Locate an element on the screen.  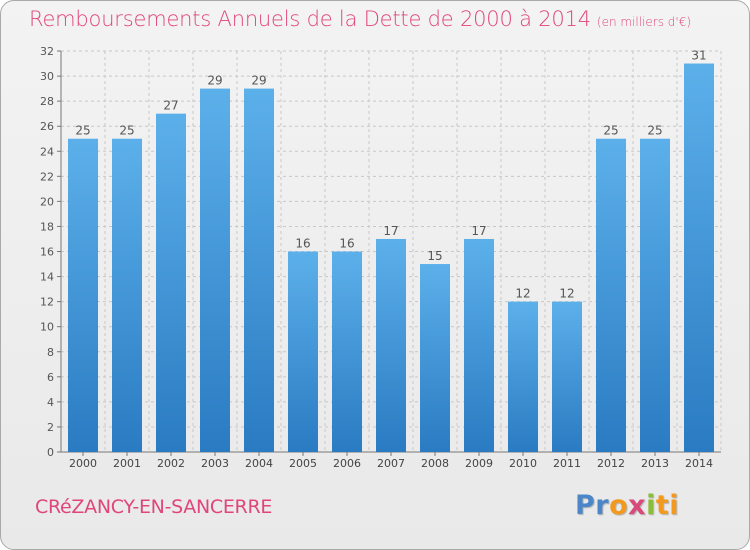
x-tick-label-2014: 2014 is located at coordinates (699, 463).